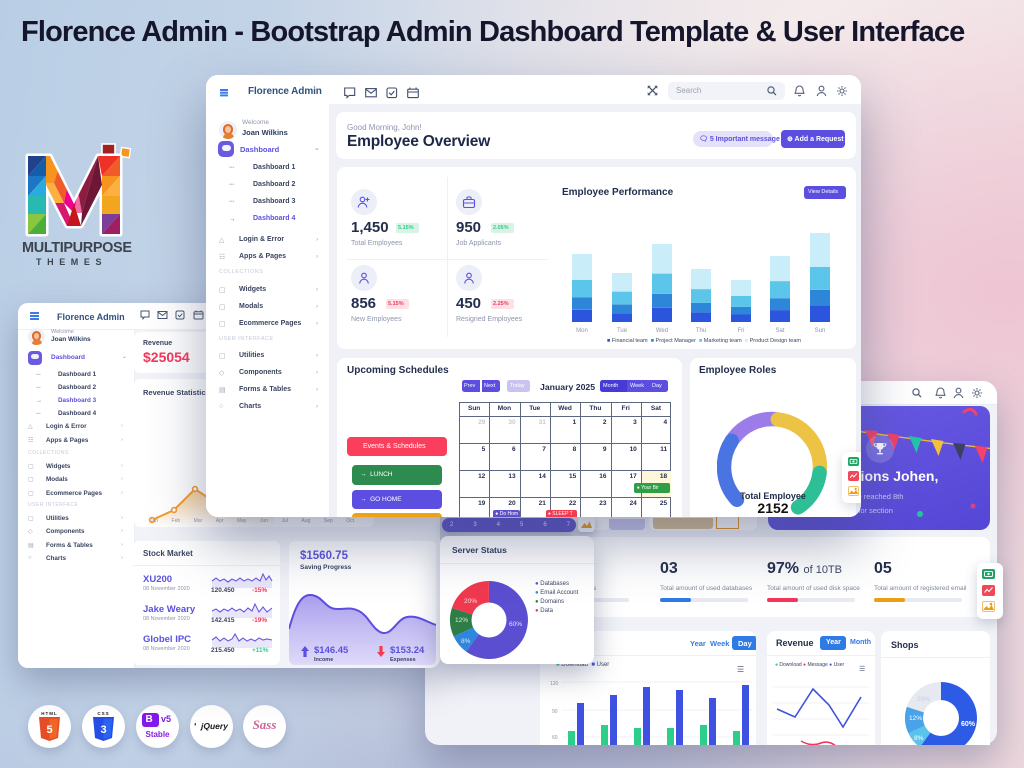 This screenshot has width=1024, height=768. I want to click on svg-text: Thu, so click(701, 331).